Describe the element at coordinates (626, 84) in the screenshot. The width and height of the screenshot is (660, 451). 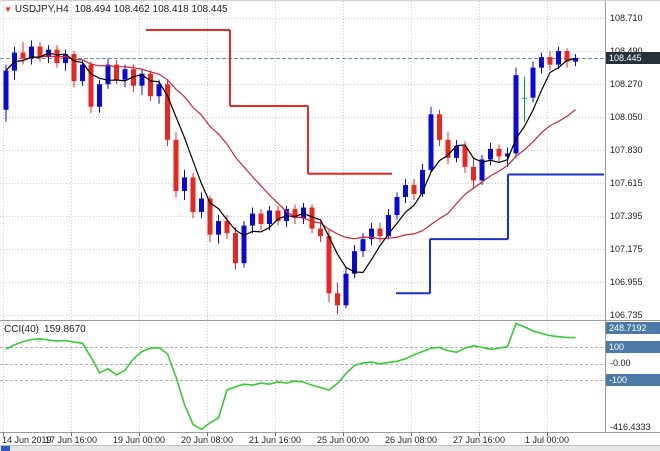
I see `price-axis-label: 108.270` at that location.